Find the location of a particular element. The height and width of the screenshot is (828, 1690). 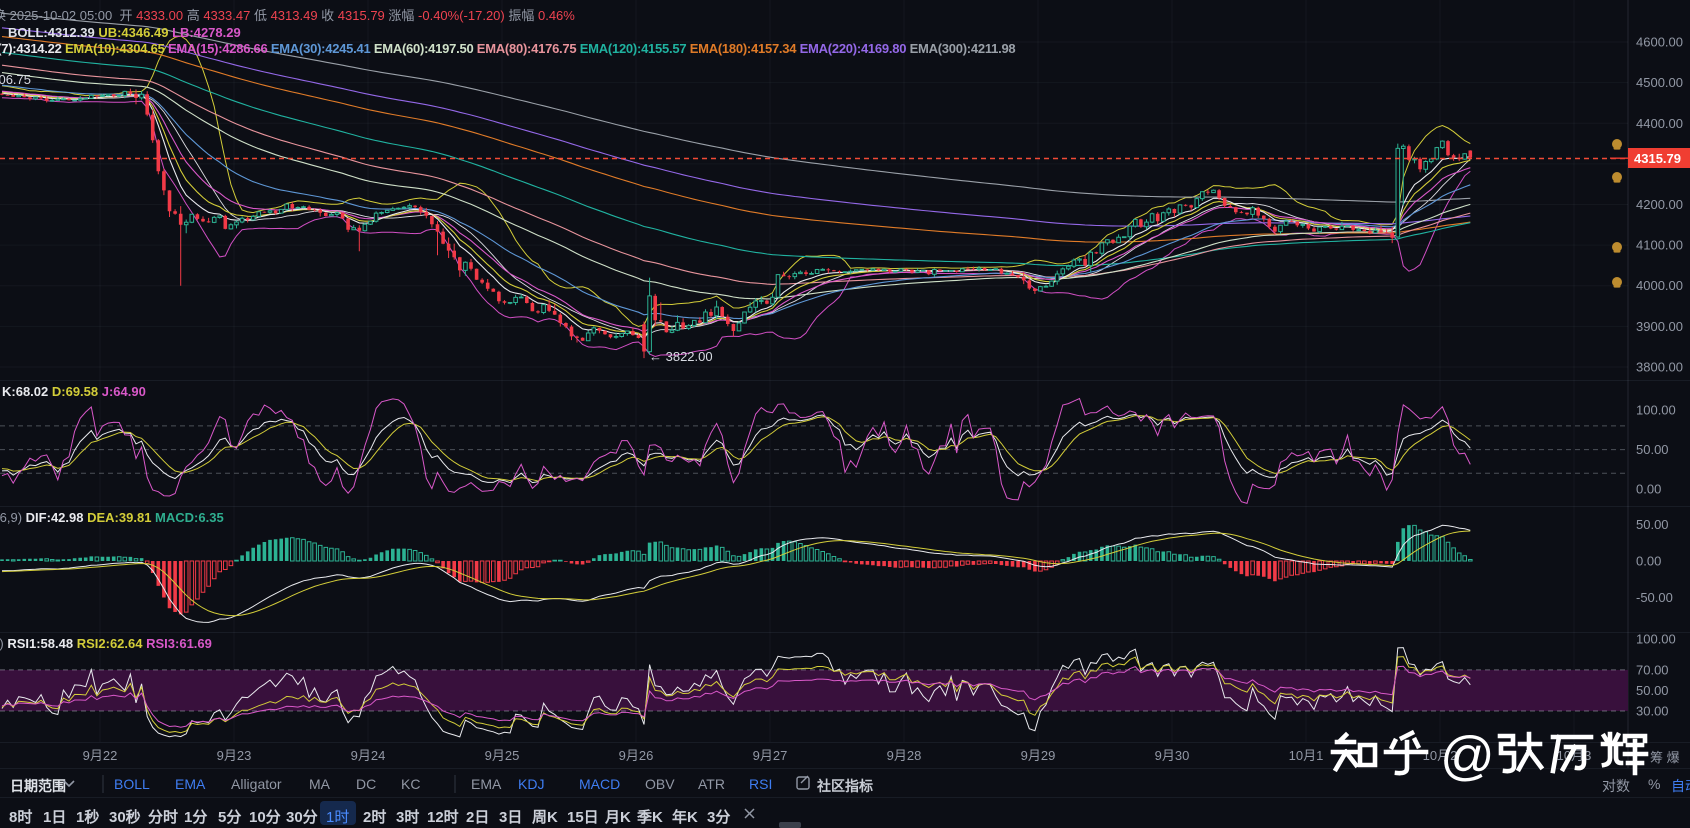

svg-text: 9月22 is located at coordinates (100, 755).